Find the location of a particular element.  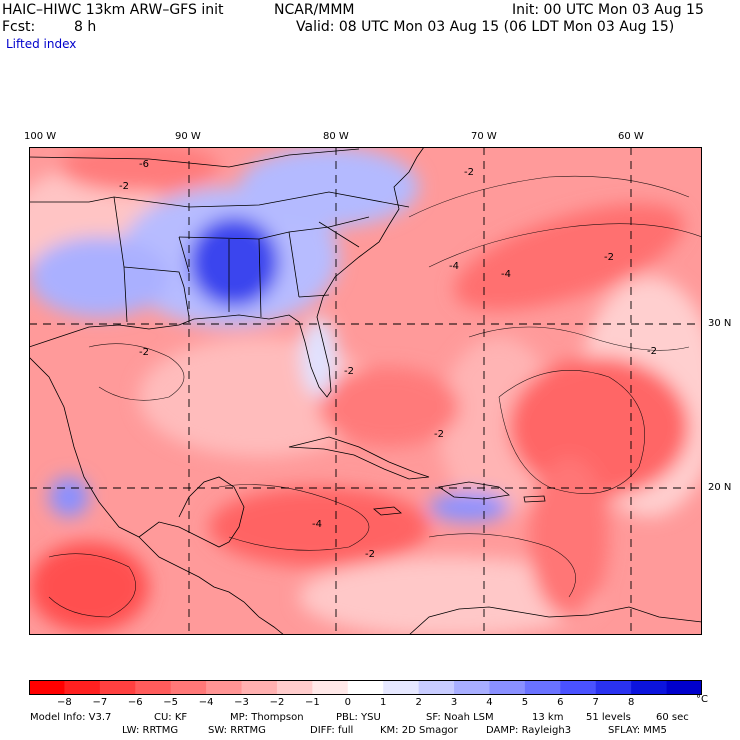

footer-levels: 51 levels is located at coordinates (608, 717).